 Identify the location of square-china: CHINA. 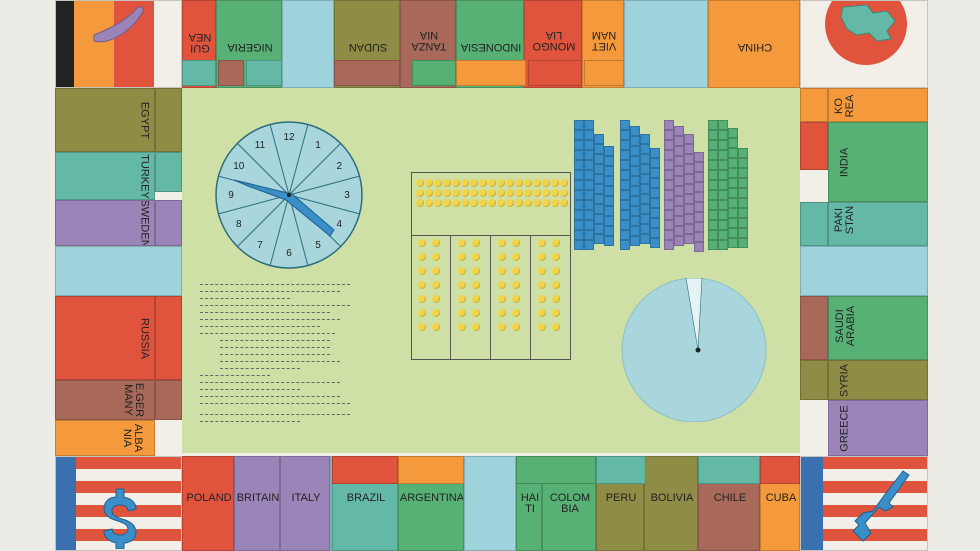
(754, 44).